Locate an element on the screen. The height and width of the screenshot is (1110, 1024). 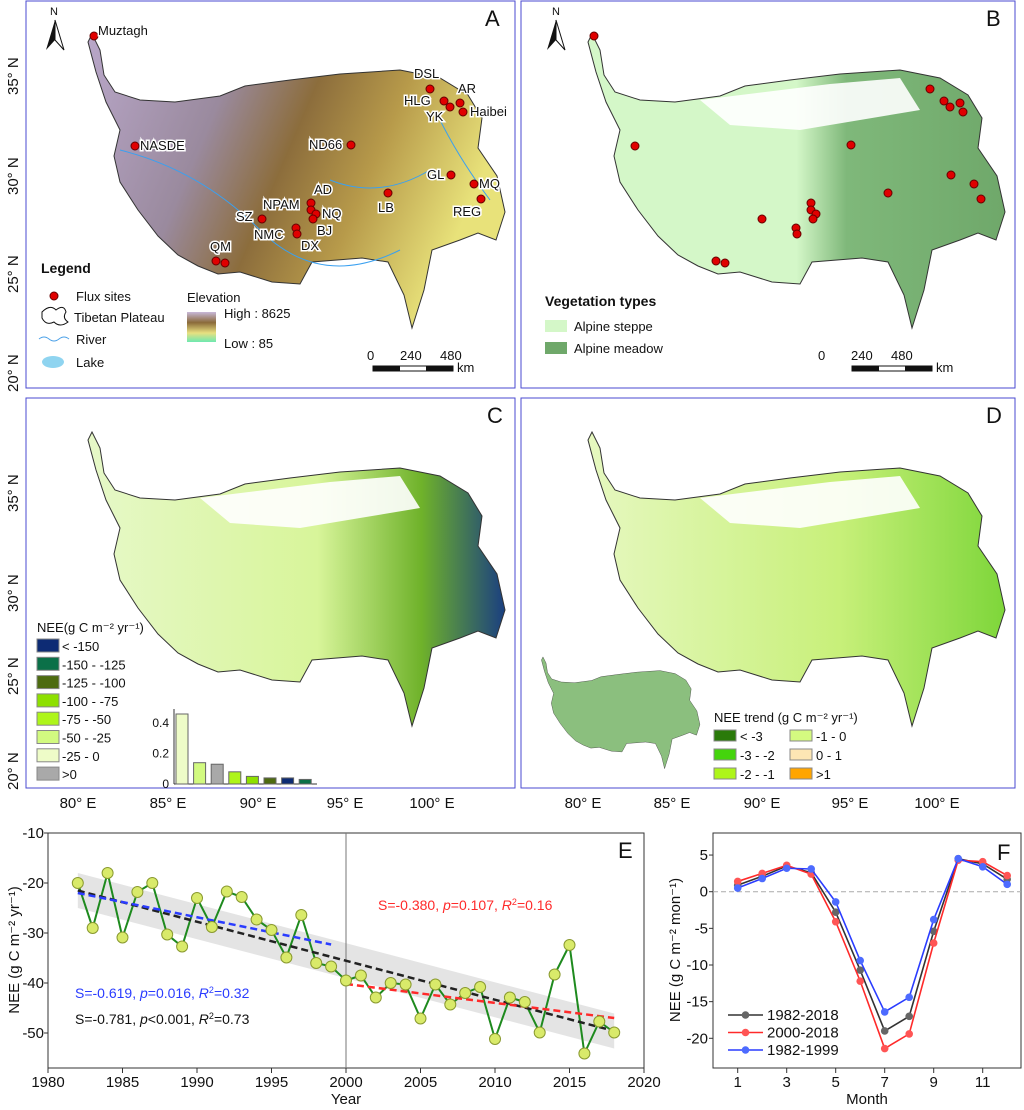
annotation-1982-2018: S=-0.781, p<0.001, R2=0.73 is located at coordinates (162, 1019).